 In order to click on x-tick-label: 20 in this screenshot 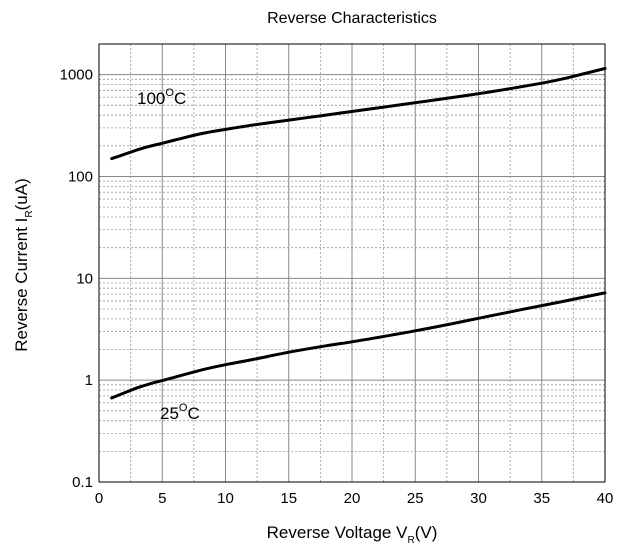, I will do `click(352, 498)`.